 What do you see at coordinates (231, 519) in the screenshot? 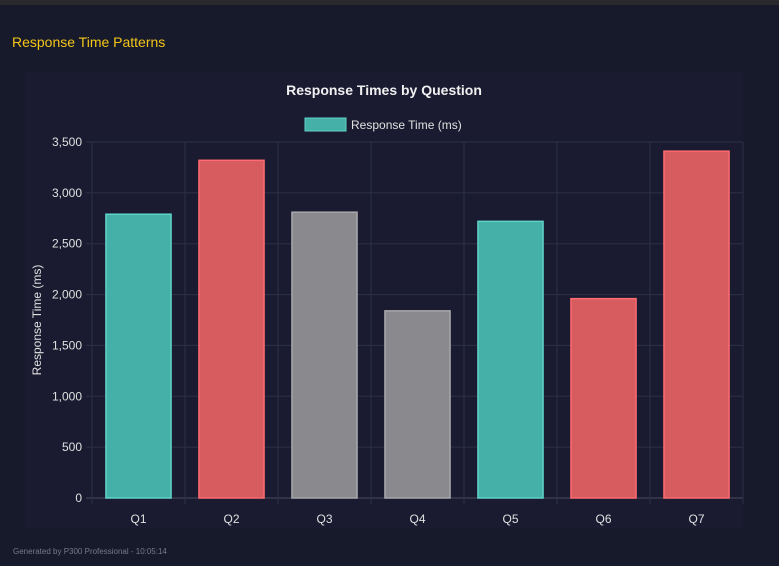
I see `x-tick-label: Q2` at bounding box center [231, 519].